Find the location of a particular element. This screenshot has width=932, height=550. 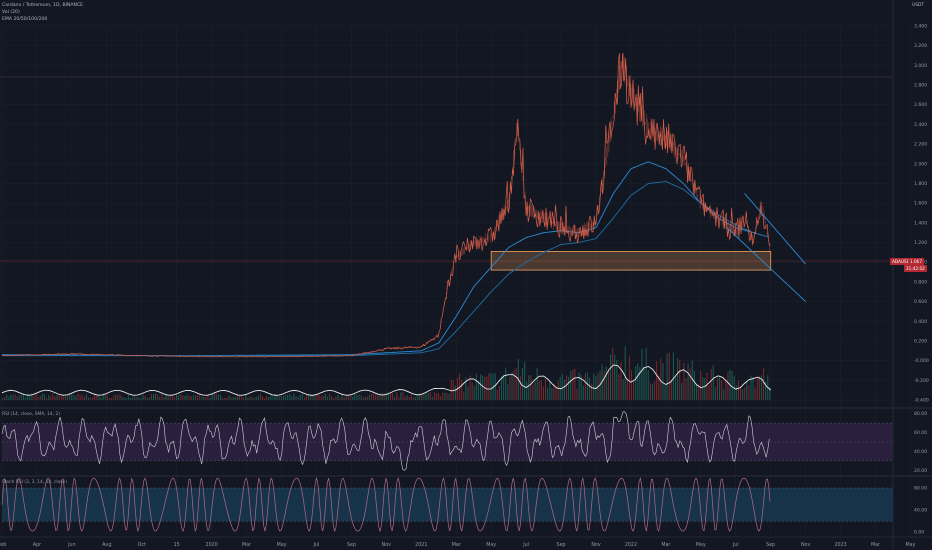

price-tick-label: 3.000 is located at coordinates (920, 66).